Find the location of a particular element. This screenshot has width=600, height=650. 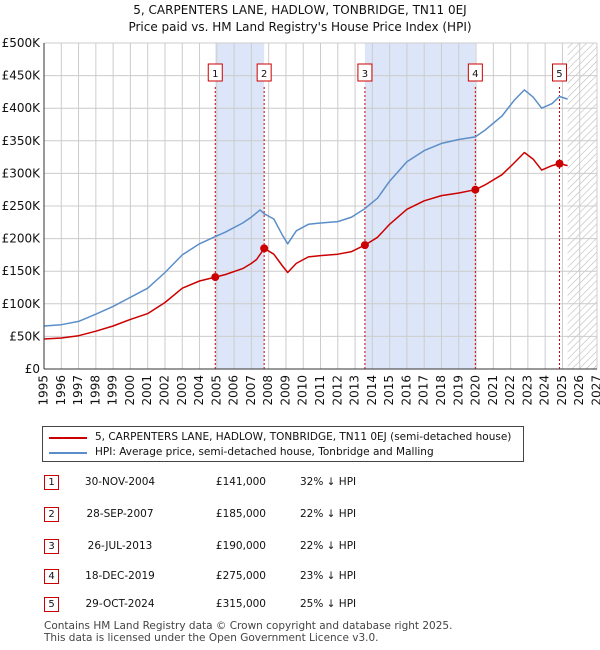

x-tick-label: 2019 is located at coordinates (458, 390).